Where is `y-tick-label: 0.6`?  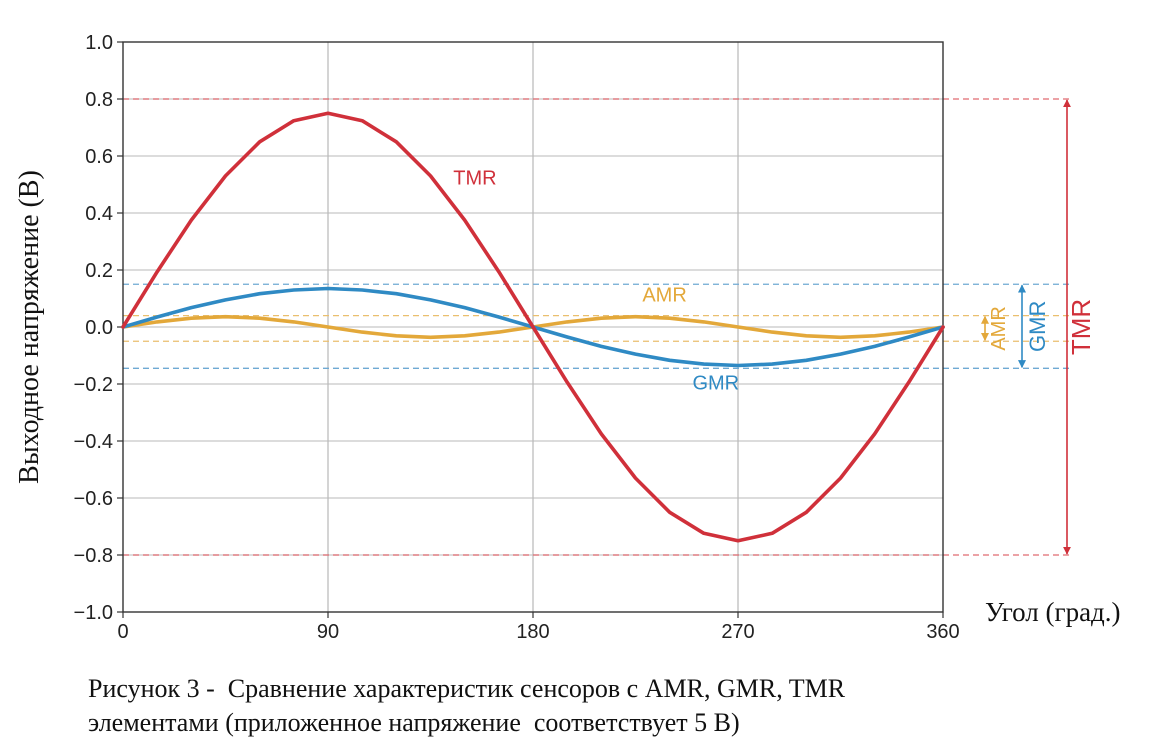 y-tick-label: 0.6 is located at coordinates (99, 157).